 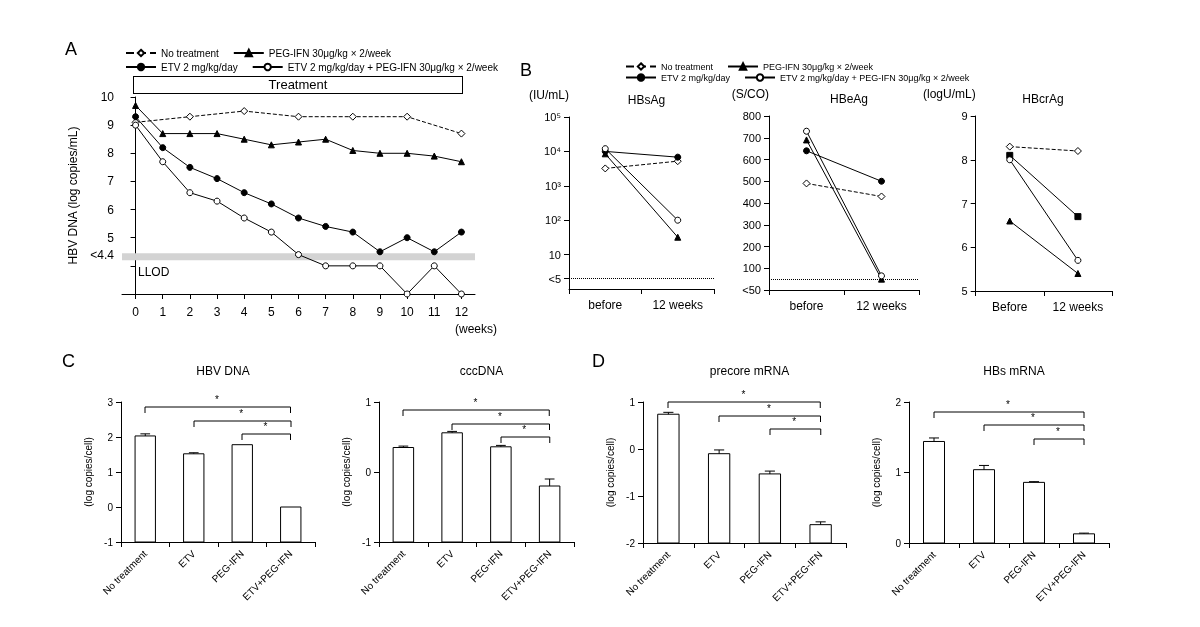 I want to click on chart-title: precore mRNA, so click(x=749, y=371).